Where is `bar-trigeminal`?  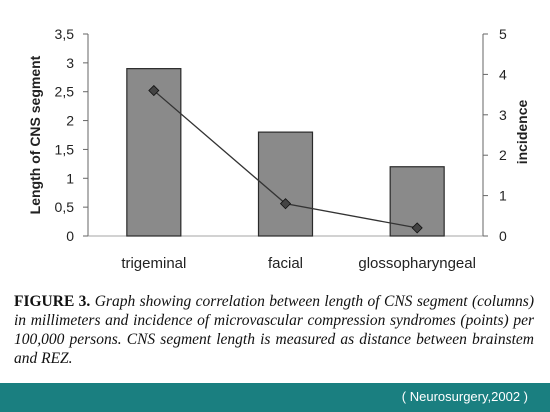
bar-trigeminal is located at coordinates (154, 152).